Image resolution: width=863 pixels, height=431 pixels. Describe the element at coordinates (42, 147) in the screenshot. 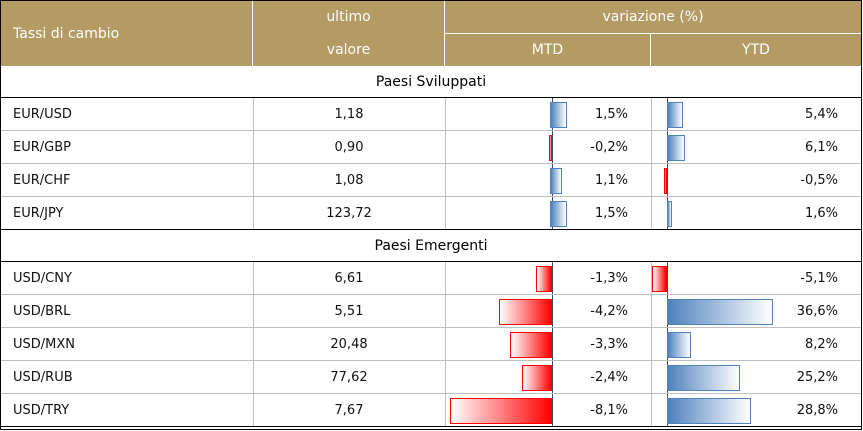

I see `currency-pair: EUR/GBP` at that location.